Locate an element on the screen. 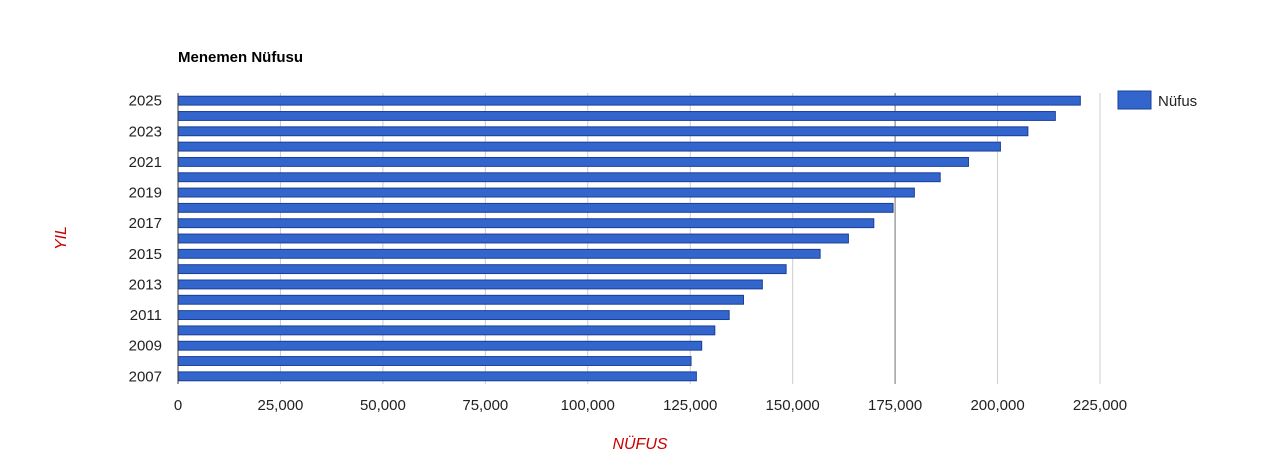  y-axis-ticks: 2025 2023 2021 2019 2017 2015 2013 2011 2009 2007 is located at coordinates (145, 239).